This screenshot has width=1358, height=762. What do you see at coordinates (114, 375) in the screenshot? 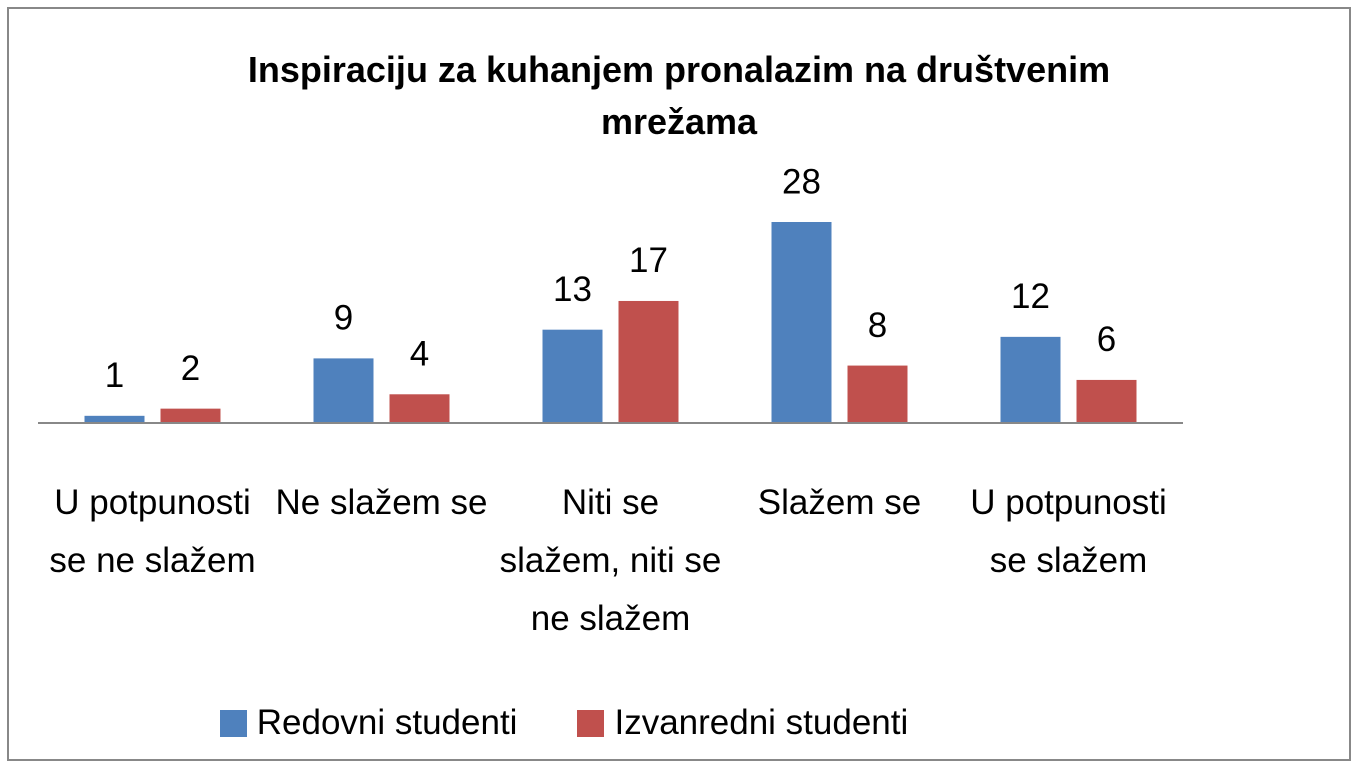
I see `data-label: 1` at bounding box center [114, 375].